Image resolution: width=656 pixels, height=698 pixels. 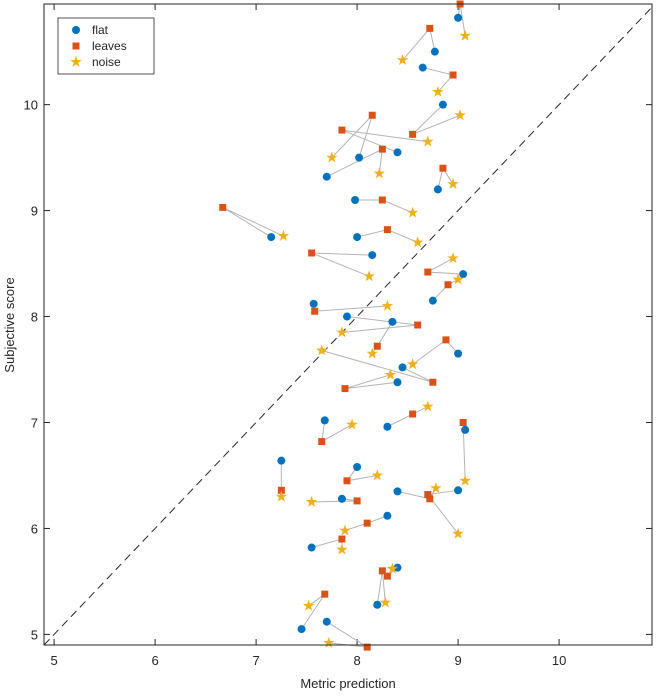 I want to click on y-tick-label: 10, so click(x=31, y=105).